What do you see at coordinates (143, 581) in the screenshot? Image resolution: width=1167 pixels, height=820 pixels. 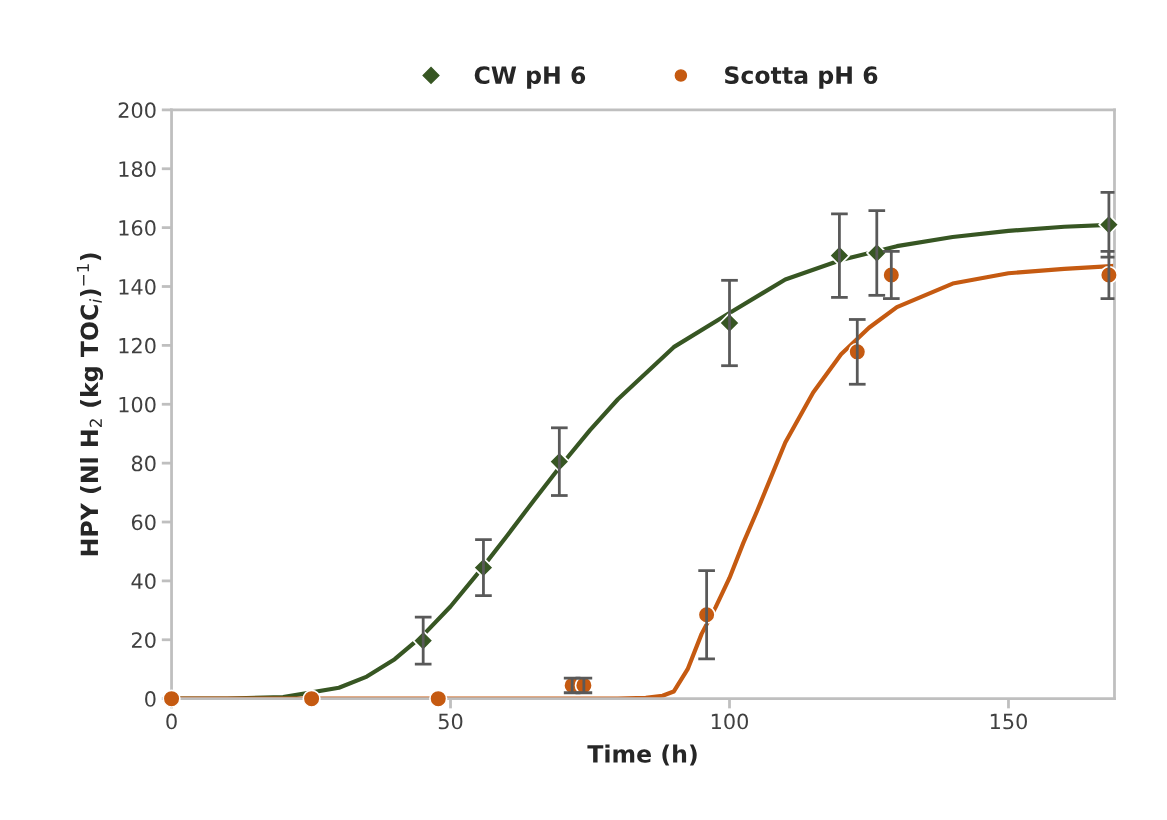 I see `y-tick-label: 40` at bounding box center [143, 581].